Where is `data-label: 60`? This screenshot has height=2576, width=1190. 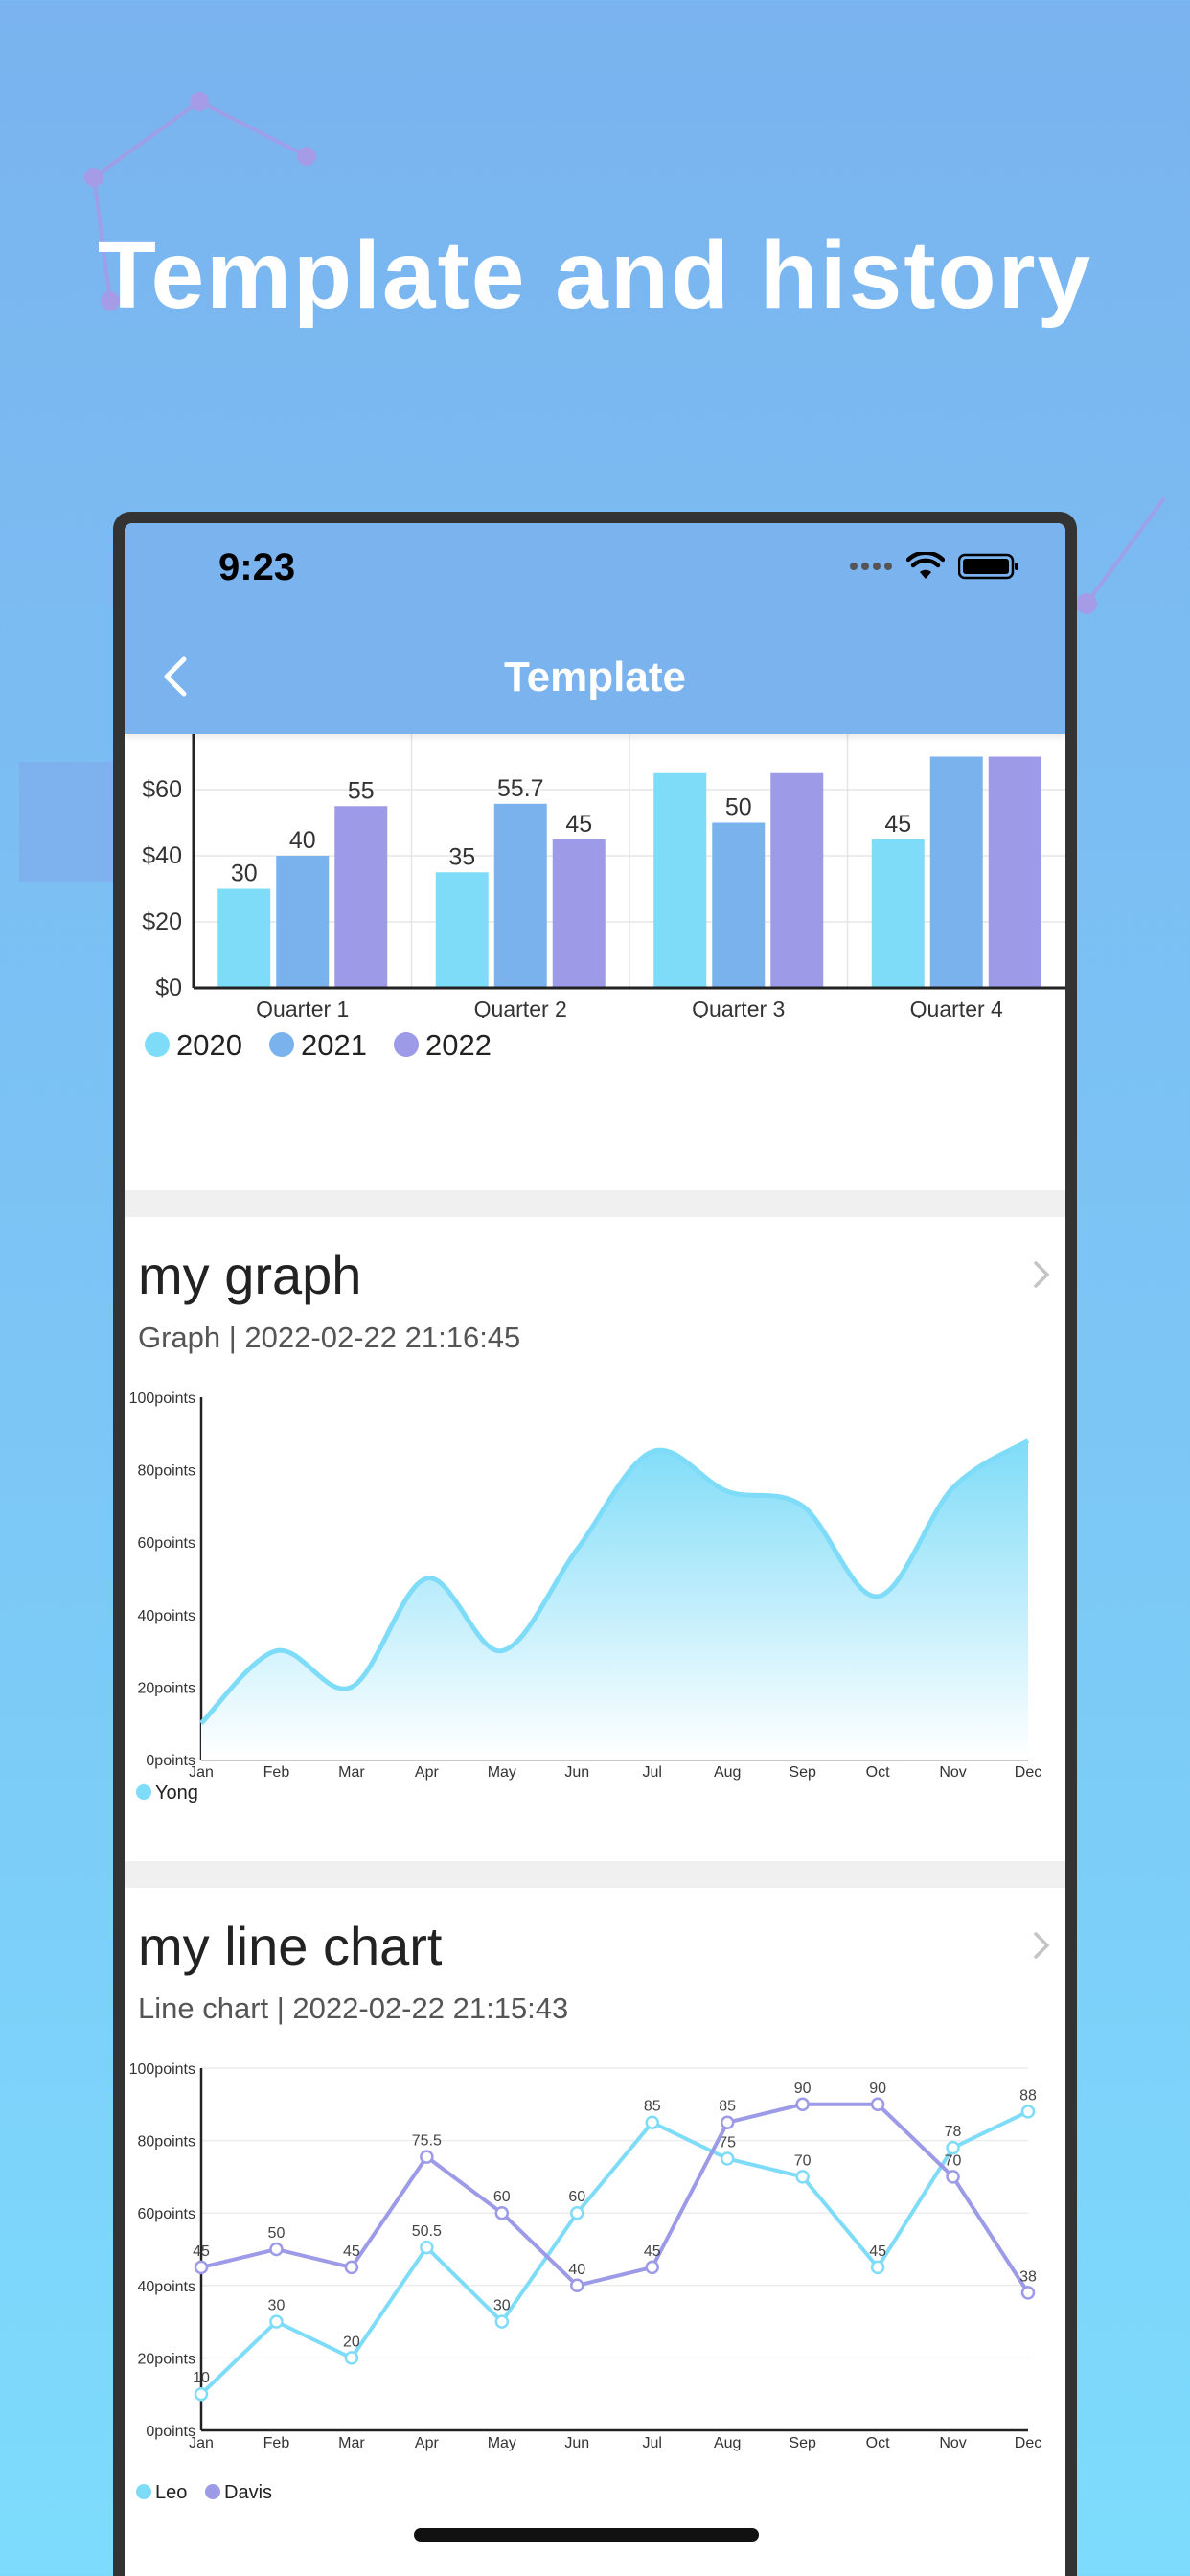 data-label: 60 is located at coordinates (576, 2197).